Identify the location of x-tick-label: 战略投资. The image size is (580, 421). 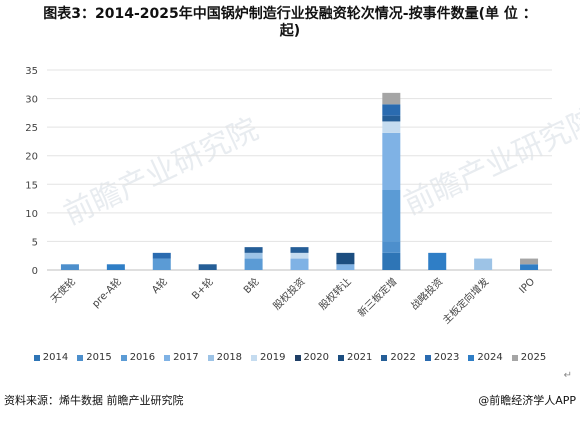
(426, 293).